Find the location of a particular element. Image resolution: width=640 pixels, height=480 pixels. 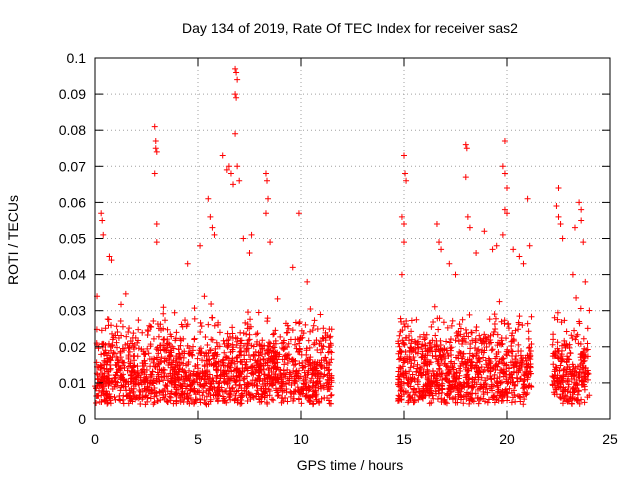

y-tick-labels: 0 0.01 0.02 0.03 0.04 0.05 0.06 0.07 0.08 0.09 0.1 is located at coordinates (72, 238).